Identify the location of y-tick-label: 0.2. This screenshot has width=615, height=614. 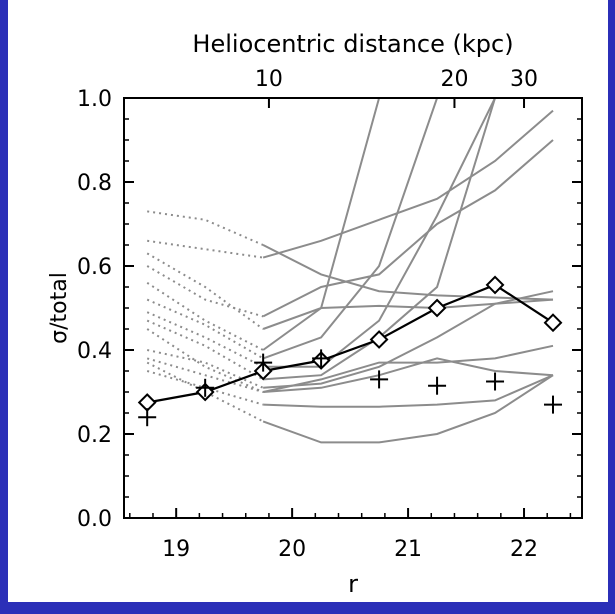
(94, 435).